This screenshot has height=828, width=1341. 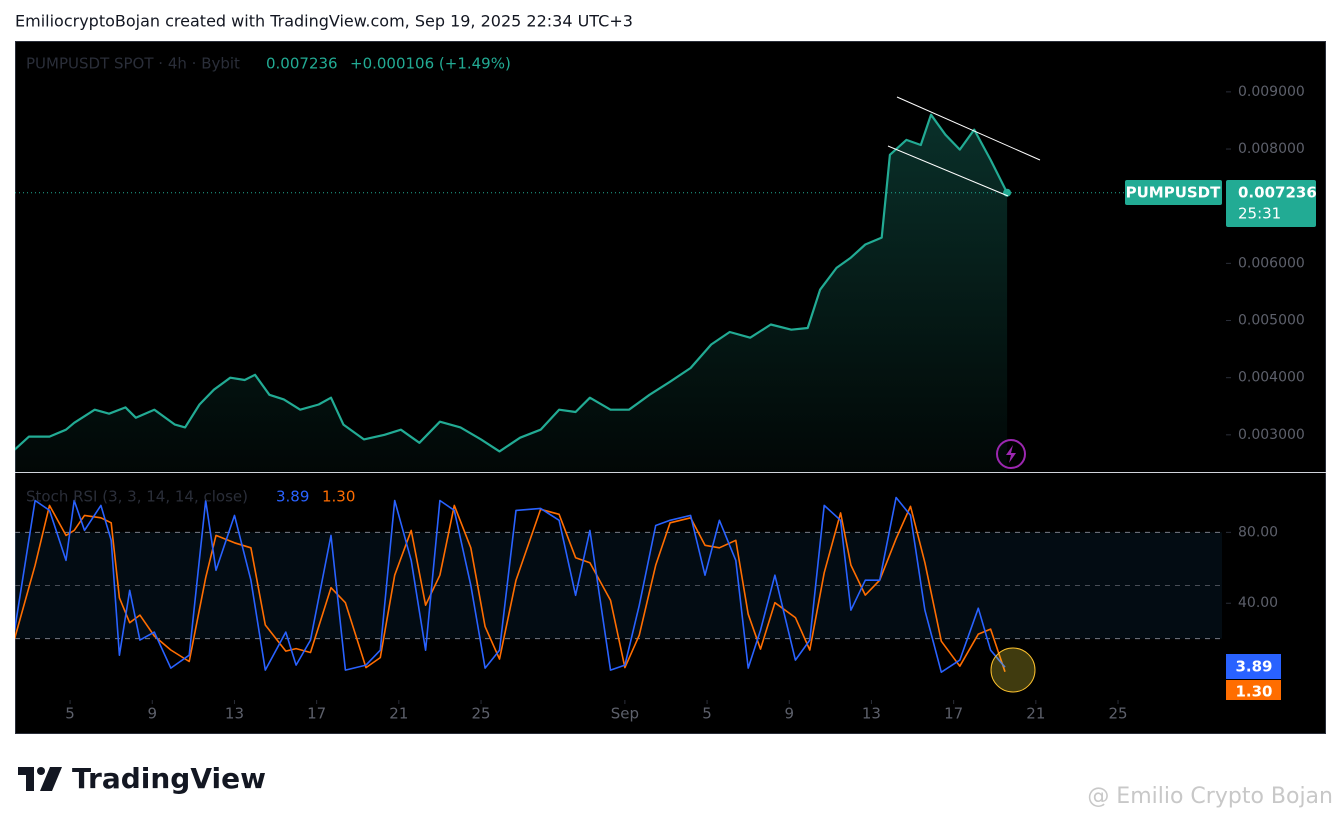 I want to click on y-tick-label: 80.00, so click(x=1258, y=532).